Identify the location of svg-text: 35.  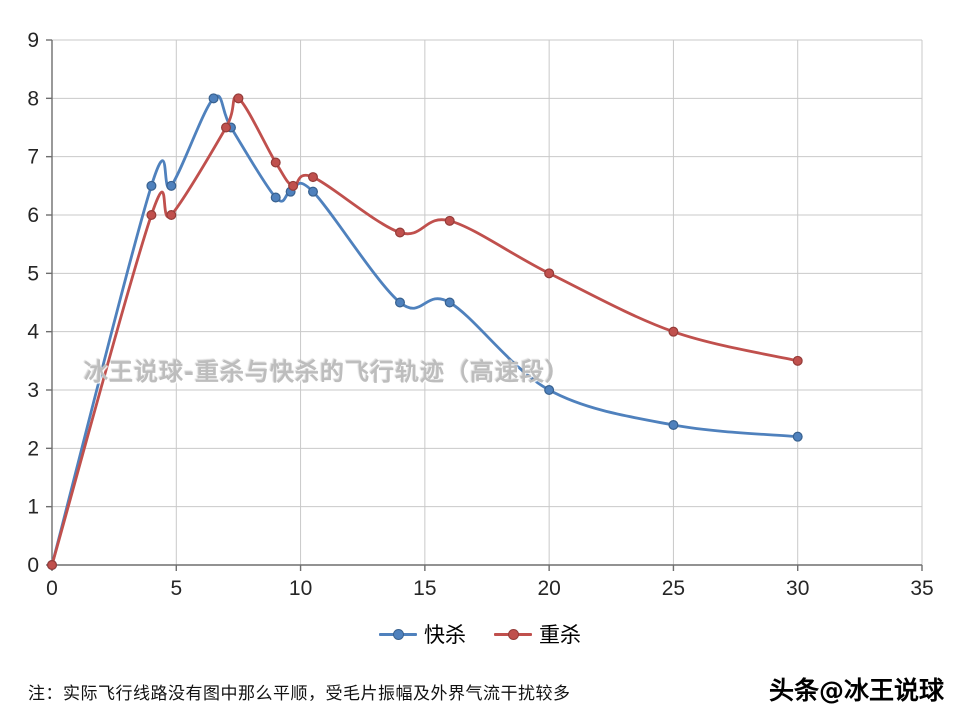
(921, 588).